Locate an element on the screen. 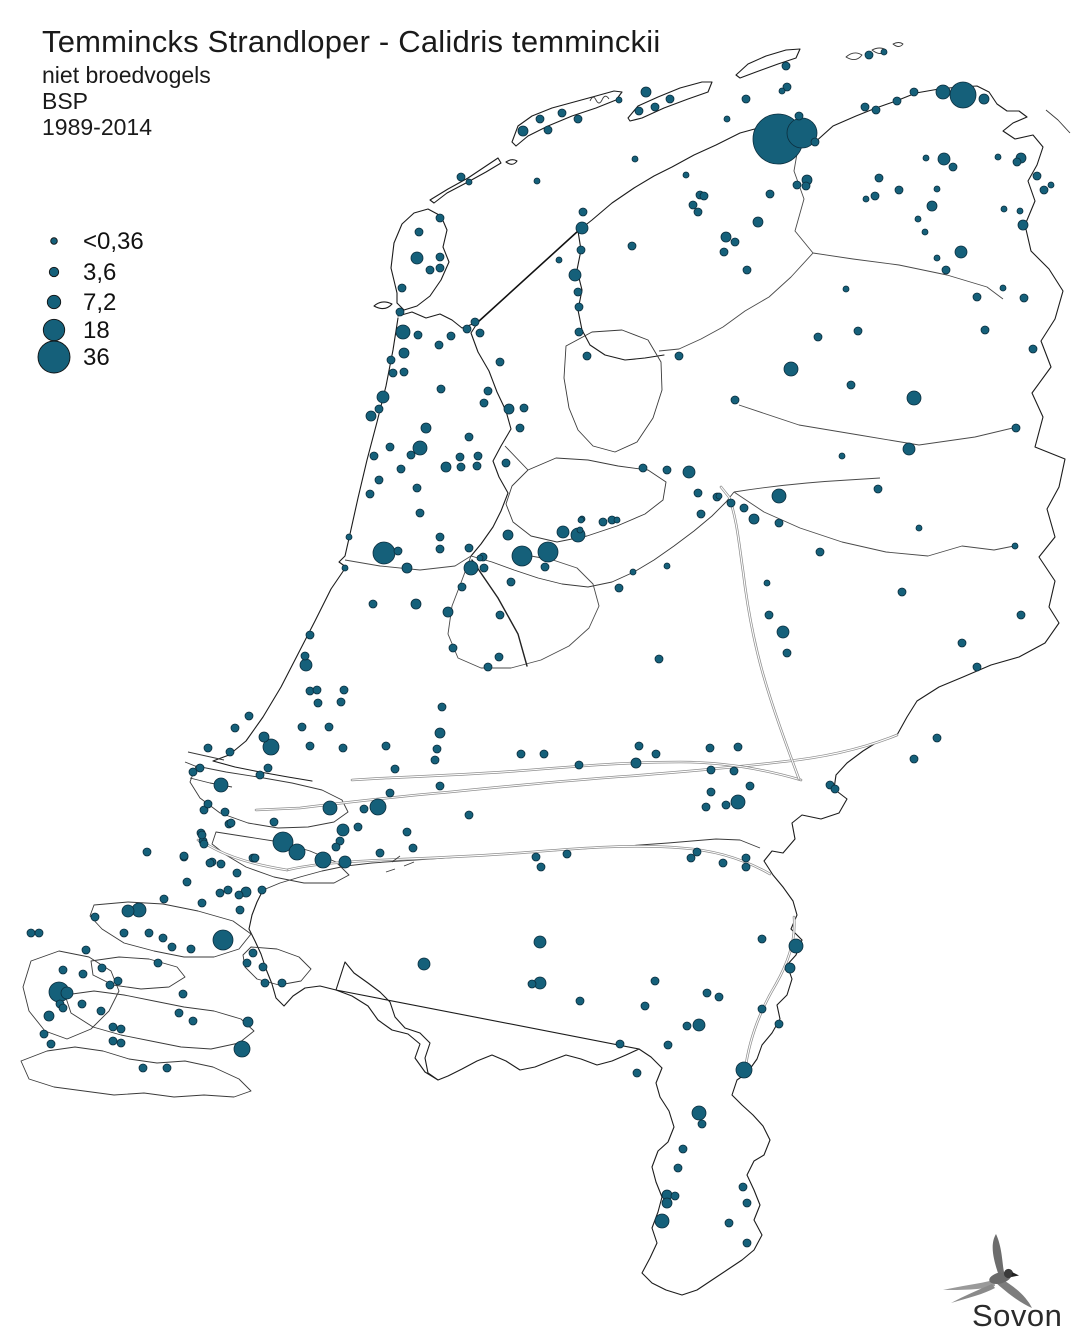  zeeuws-vlaanderen-outline is located at coordinates (136, 1072).